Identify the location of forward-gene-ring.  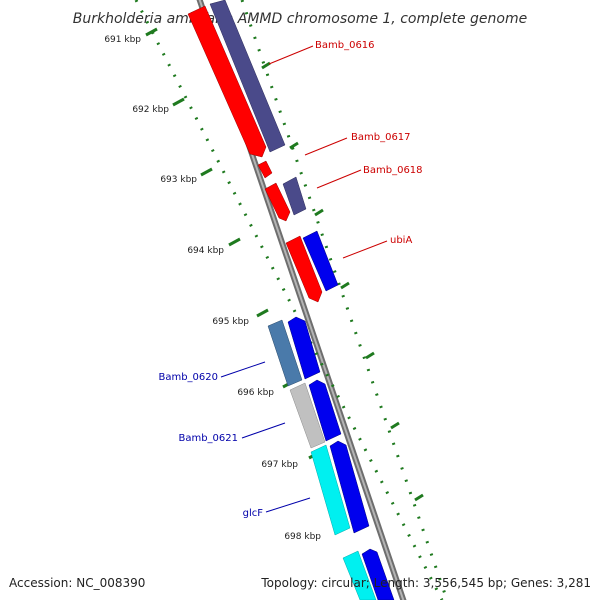
(274, 146).